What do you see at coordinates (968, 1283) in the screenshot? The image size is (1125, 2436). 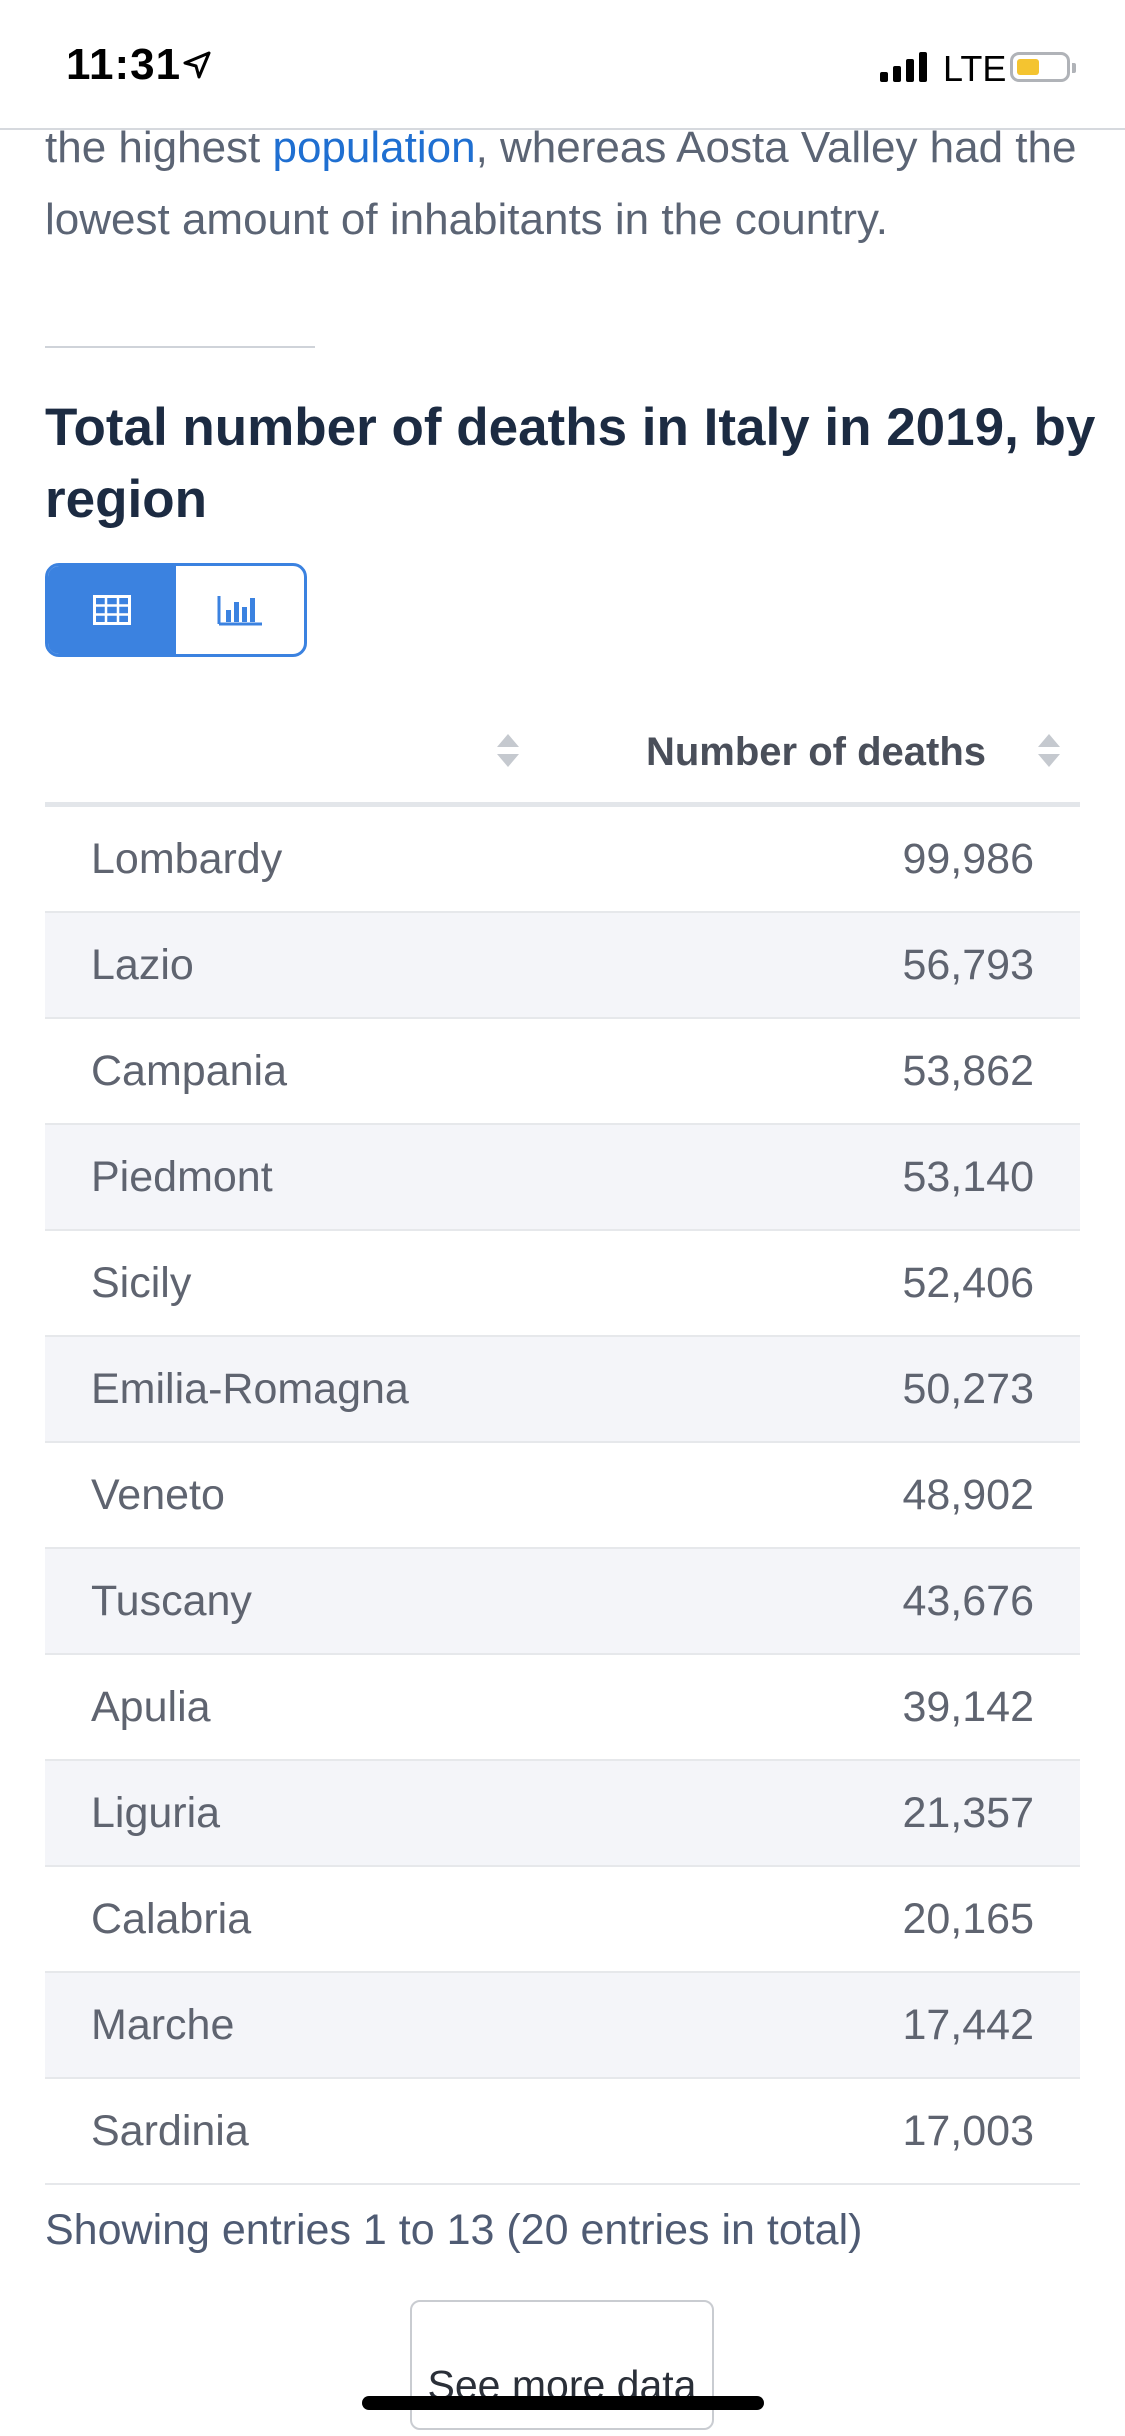 I see `deaths-value: 52,406` at bounding box center [968, 1283].